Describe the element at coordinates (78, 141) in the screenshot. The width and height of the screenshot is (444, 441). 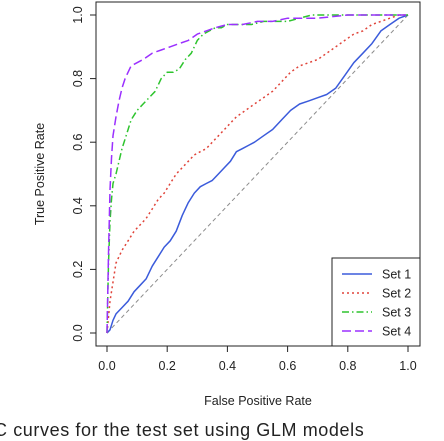
I see `y-tick-label: 0.6` at that location.